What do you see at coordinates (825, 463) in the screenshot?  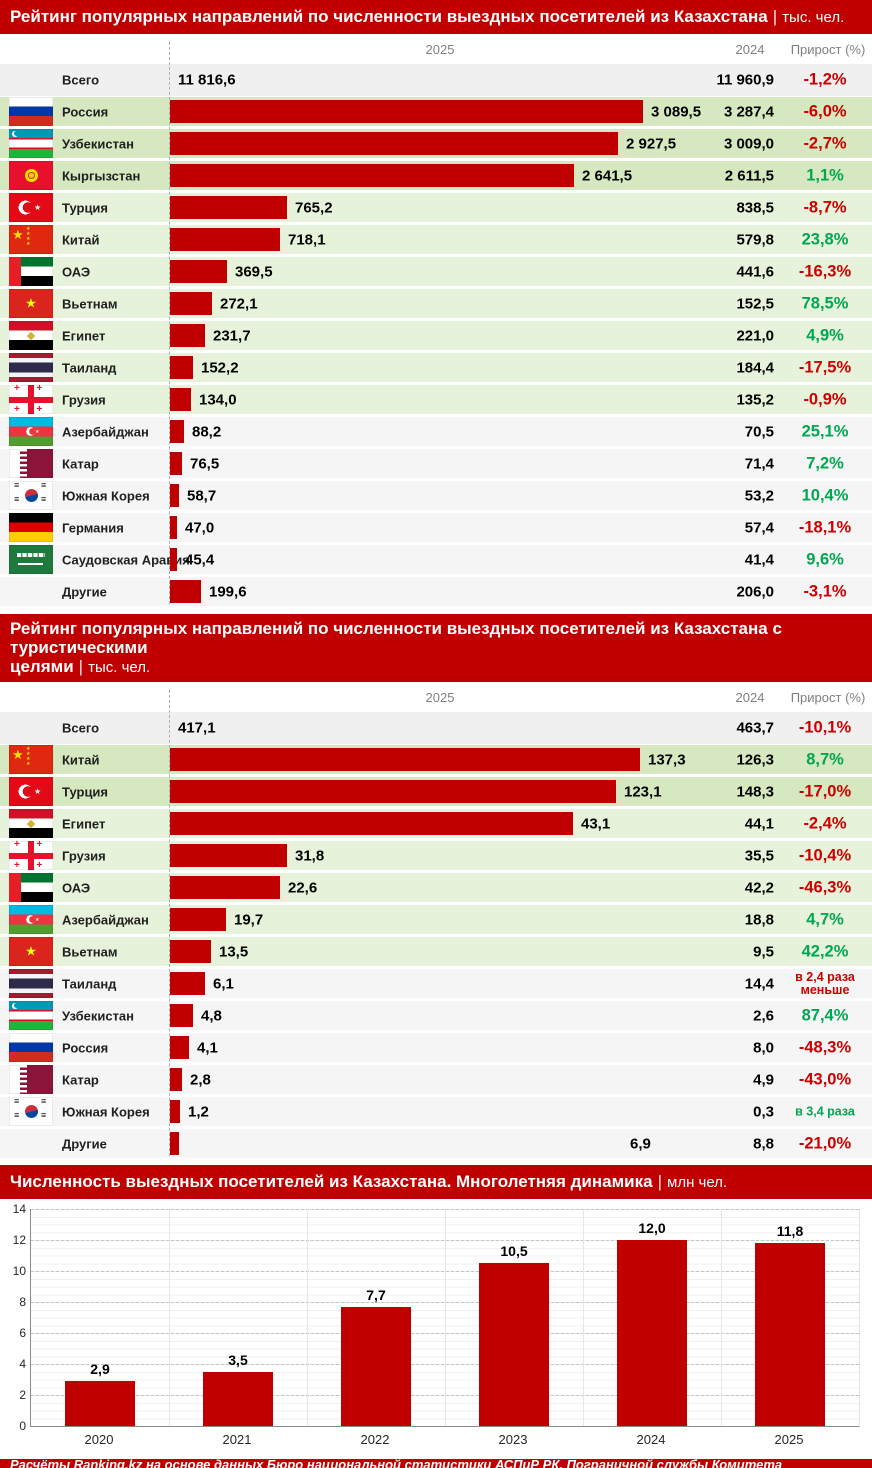 I see `growth-value: 7,2%` at bounding box center [825, 463].